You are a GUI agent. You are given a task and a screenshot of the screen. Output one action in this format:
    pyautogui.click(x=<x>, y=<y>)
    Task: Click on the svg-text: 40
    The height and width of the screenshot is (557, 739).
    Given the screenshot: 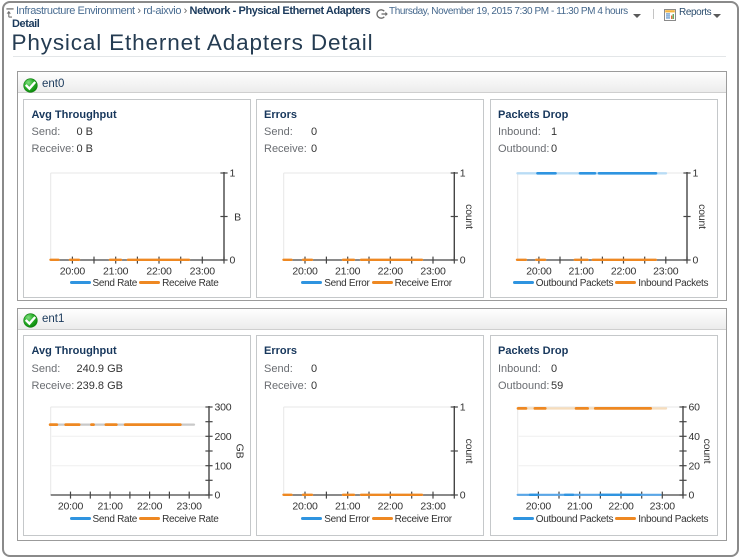 What is the action you would take?
    pyautogui.click(x=694, y=437)
    